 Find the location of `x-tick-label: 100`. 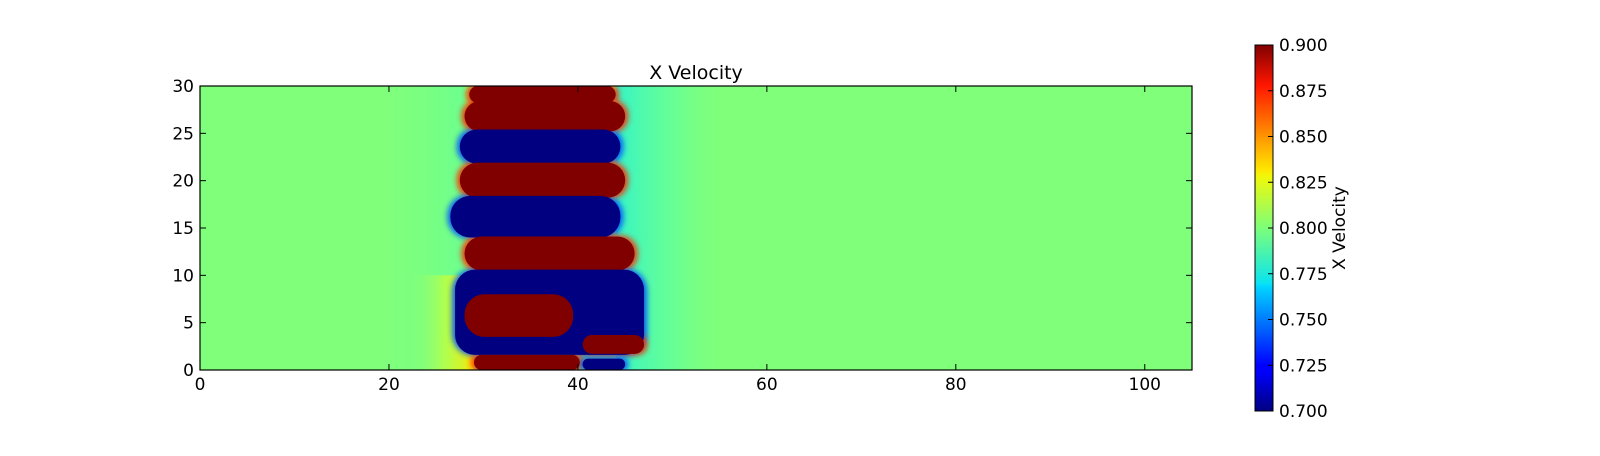

x-tick-label: 100 is located at coordinates (1145, 385).